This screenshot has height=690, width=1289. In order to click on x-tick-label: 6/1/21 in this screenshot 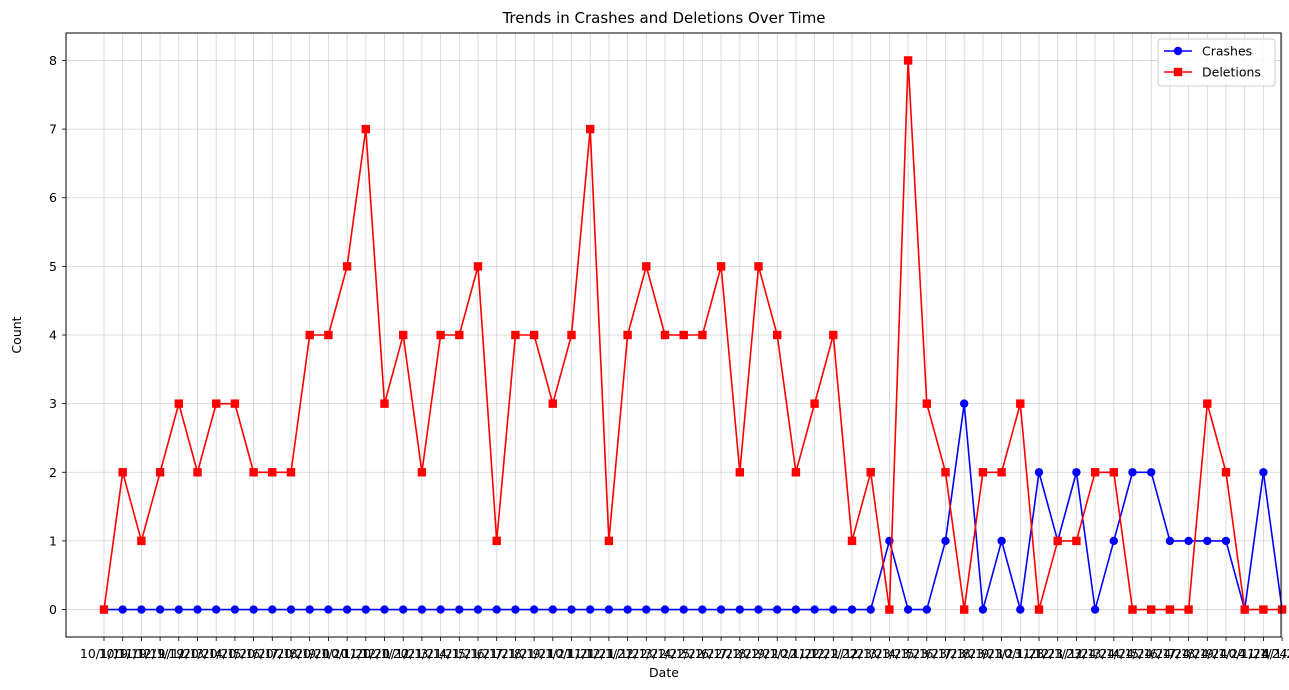, I will do `click(497, 653)`.